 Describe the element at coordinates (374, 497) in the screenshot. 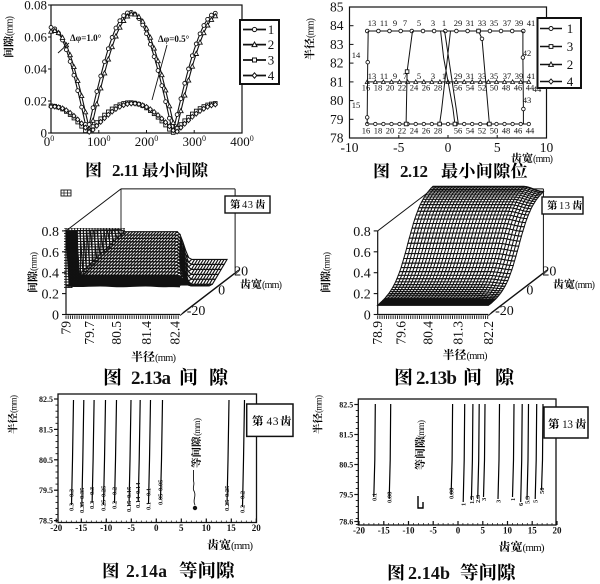

I see `svg-text: 0.1` at that location.